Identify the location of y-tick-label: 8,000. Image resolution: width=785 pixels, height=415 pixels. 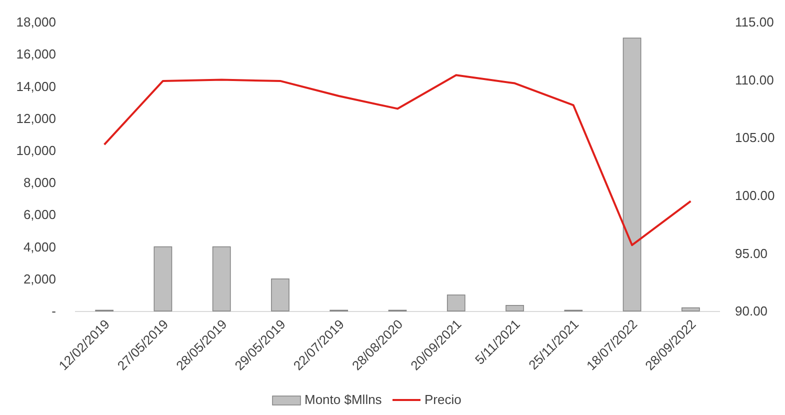
(39, 182).